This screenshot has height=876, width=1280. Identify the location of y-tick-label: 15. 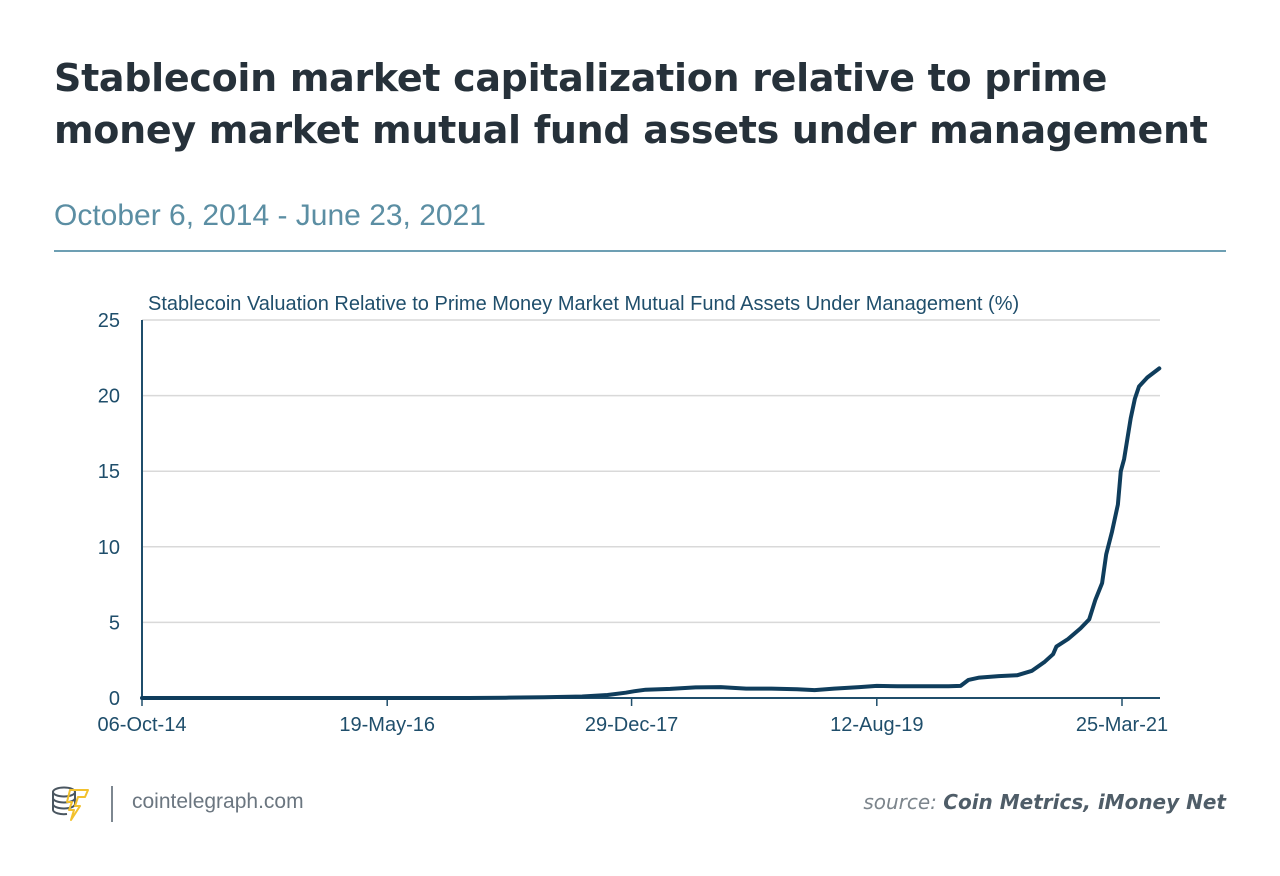
(109, 472).